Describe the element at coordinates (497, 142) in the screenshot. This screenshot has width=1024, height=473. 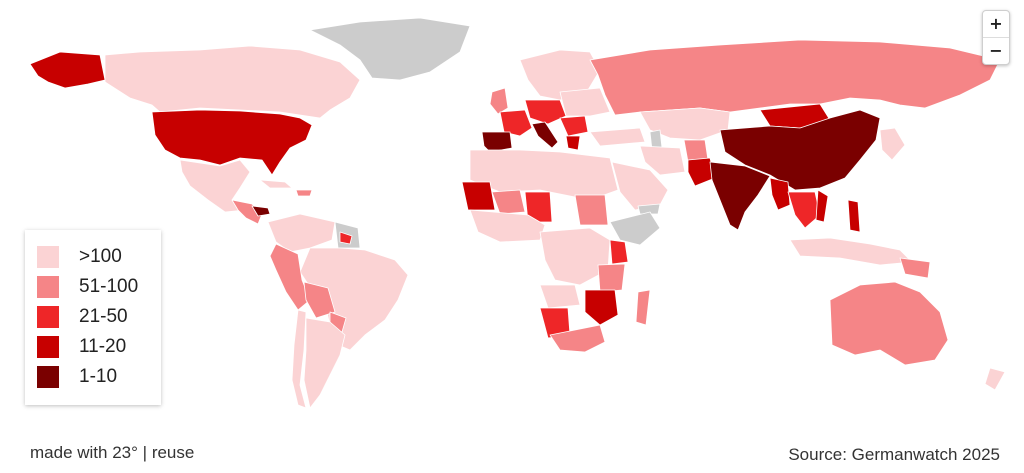
I see `country-spain` at that location.